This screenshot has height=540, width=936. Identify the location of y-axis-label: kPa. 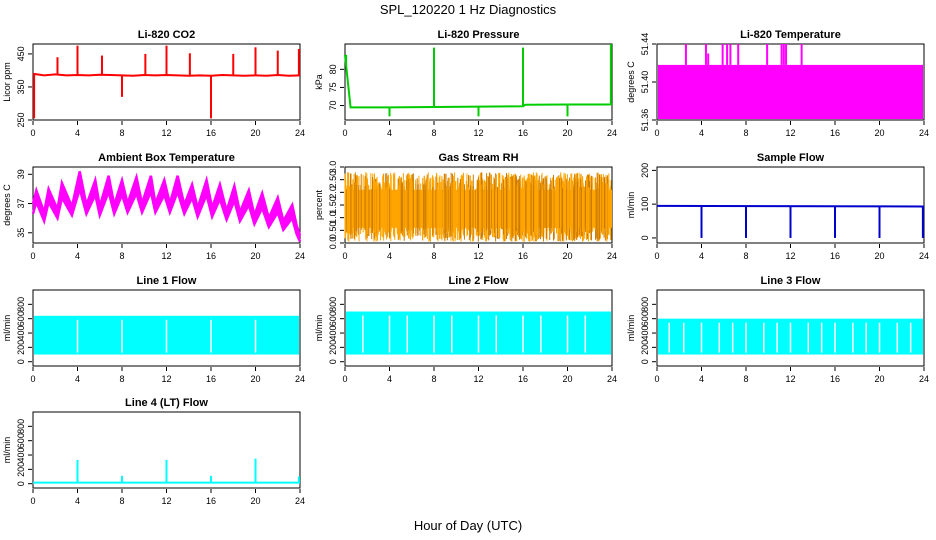
(319, 82).